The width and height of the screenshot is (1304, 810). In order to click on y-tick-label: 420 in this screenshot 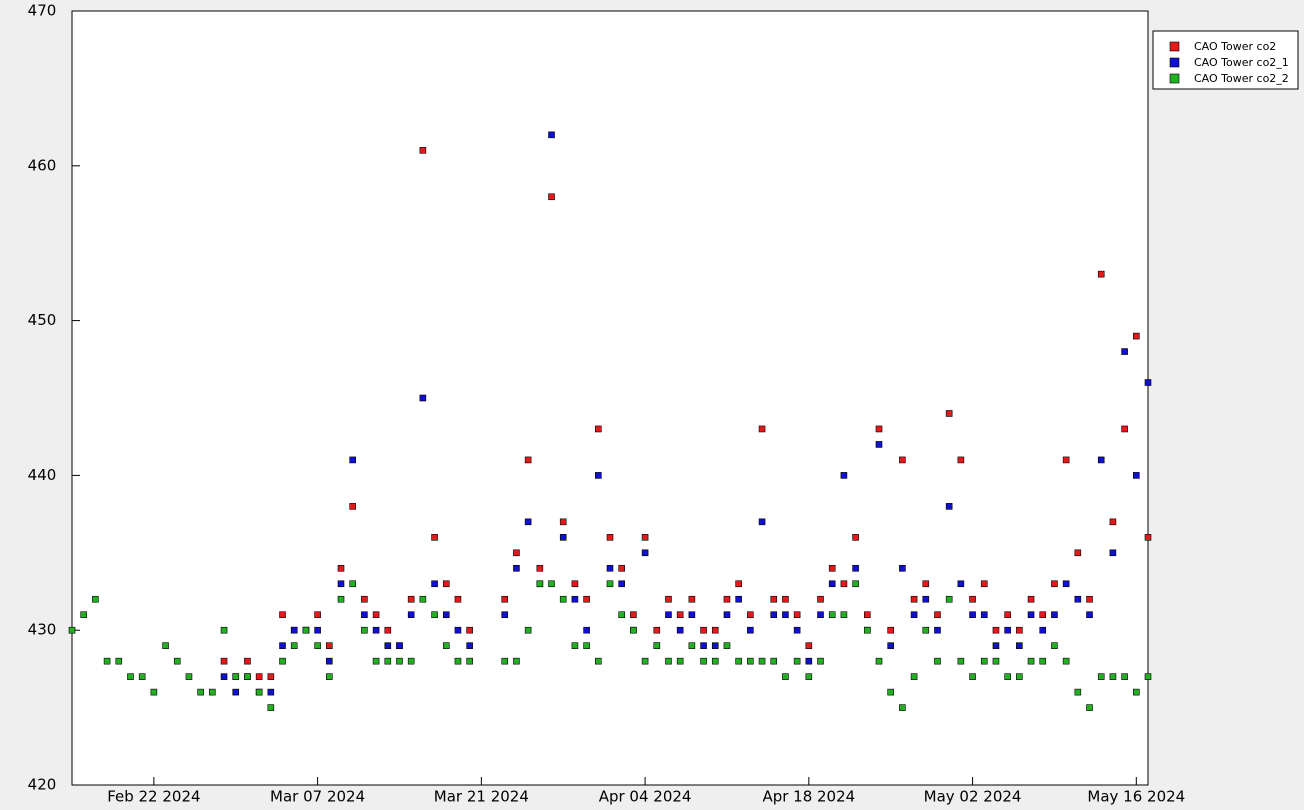, I will do `click(42, 785)`.